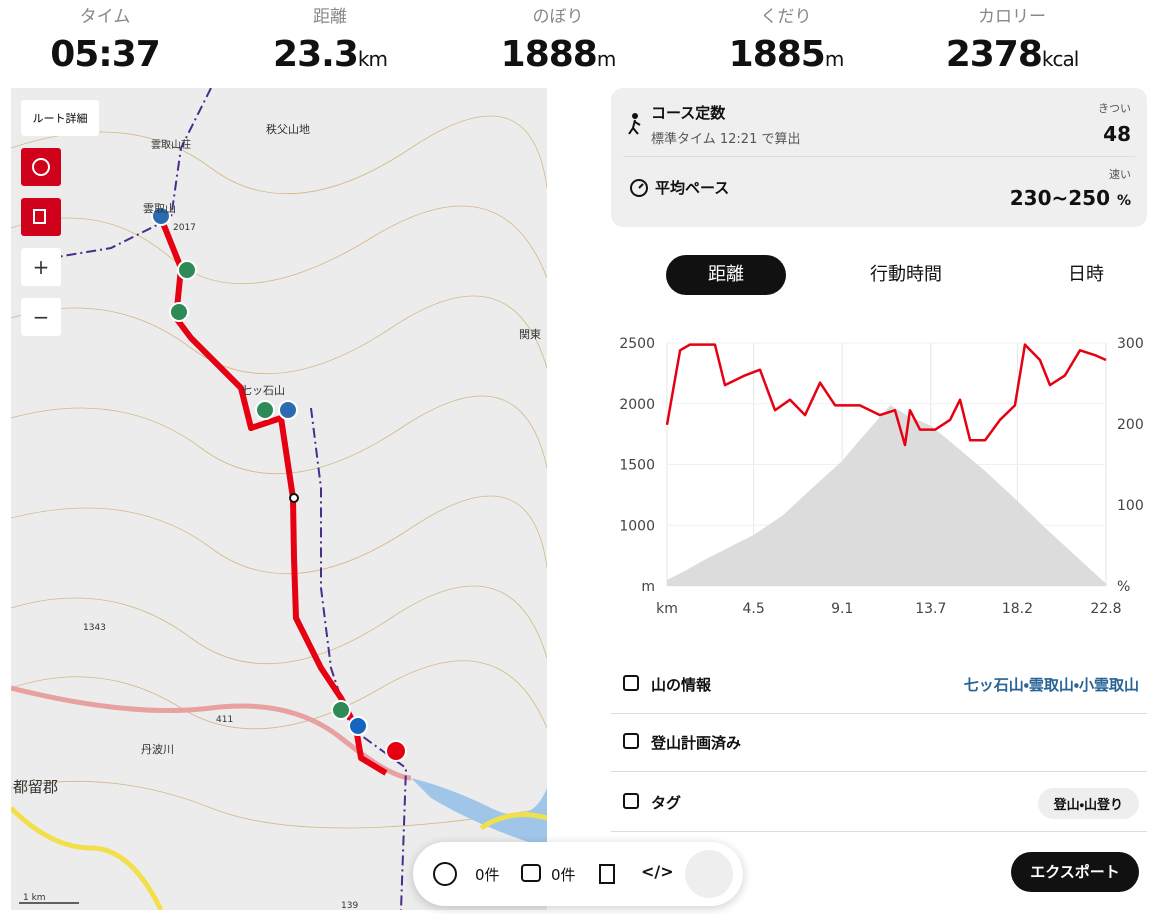  I want to click on route-detail-text: ルート詳細, so click(60, 118).